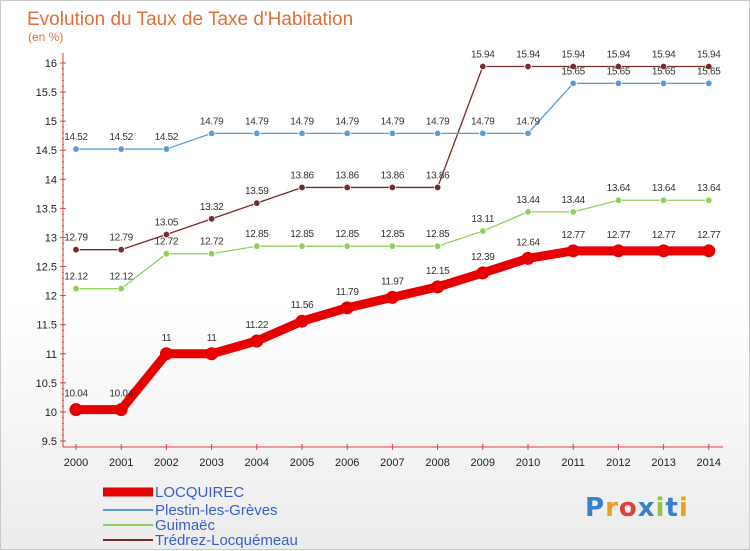  Describe the element at coordinates (167, 223) in the screenshot. I see `data-label: 13.05` at that location.